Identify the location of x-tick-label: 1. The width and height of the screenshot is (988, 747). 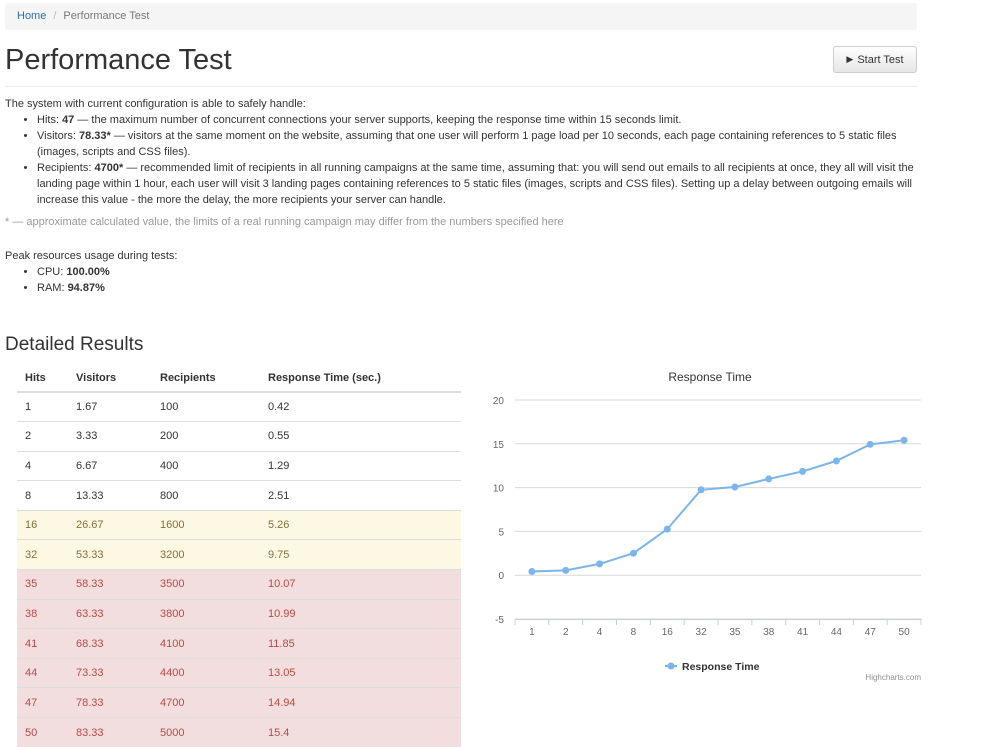
(532, 632).